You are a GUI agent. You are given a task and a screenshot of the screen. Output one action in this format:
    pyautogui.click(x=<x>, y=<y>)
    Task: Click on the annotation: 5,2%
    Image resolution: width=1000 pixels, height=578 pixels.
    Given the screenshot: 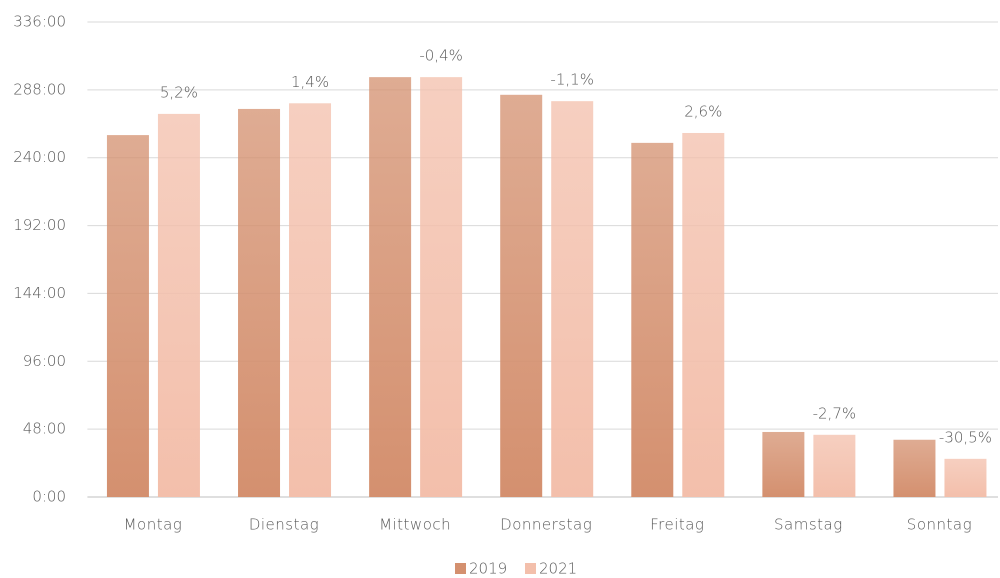 What is the action you would take?
    pyautogui.click(x=179, y=92)
    